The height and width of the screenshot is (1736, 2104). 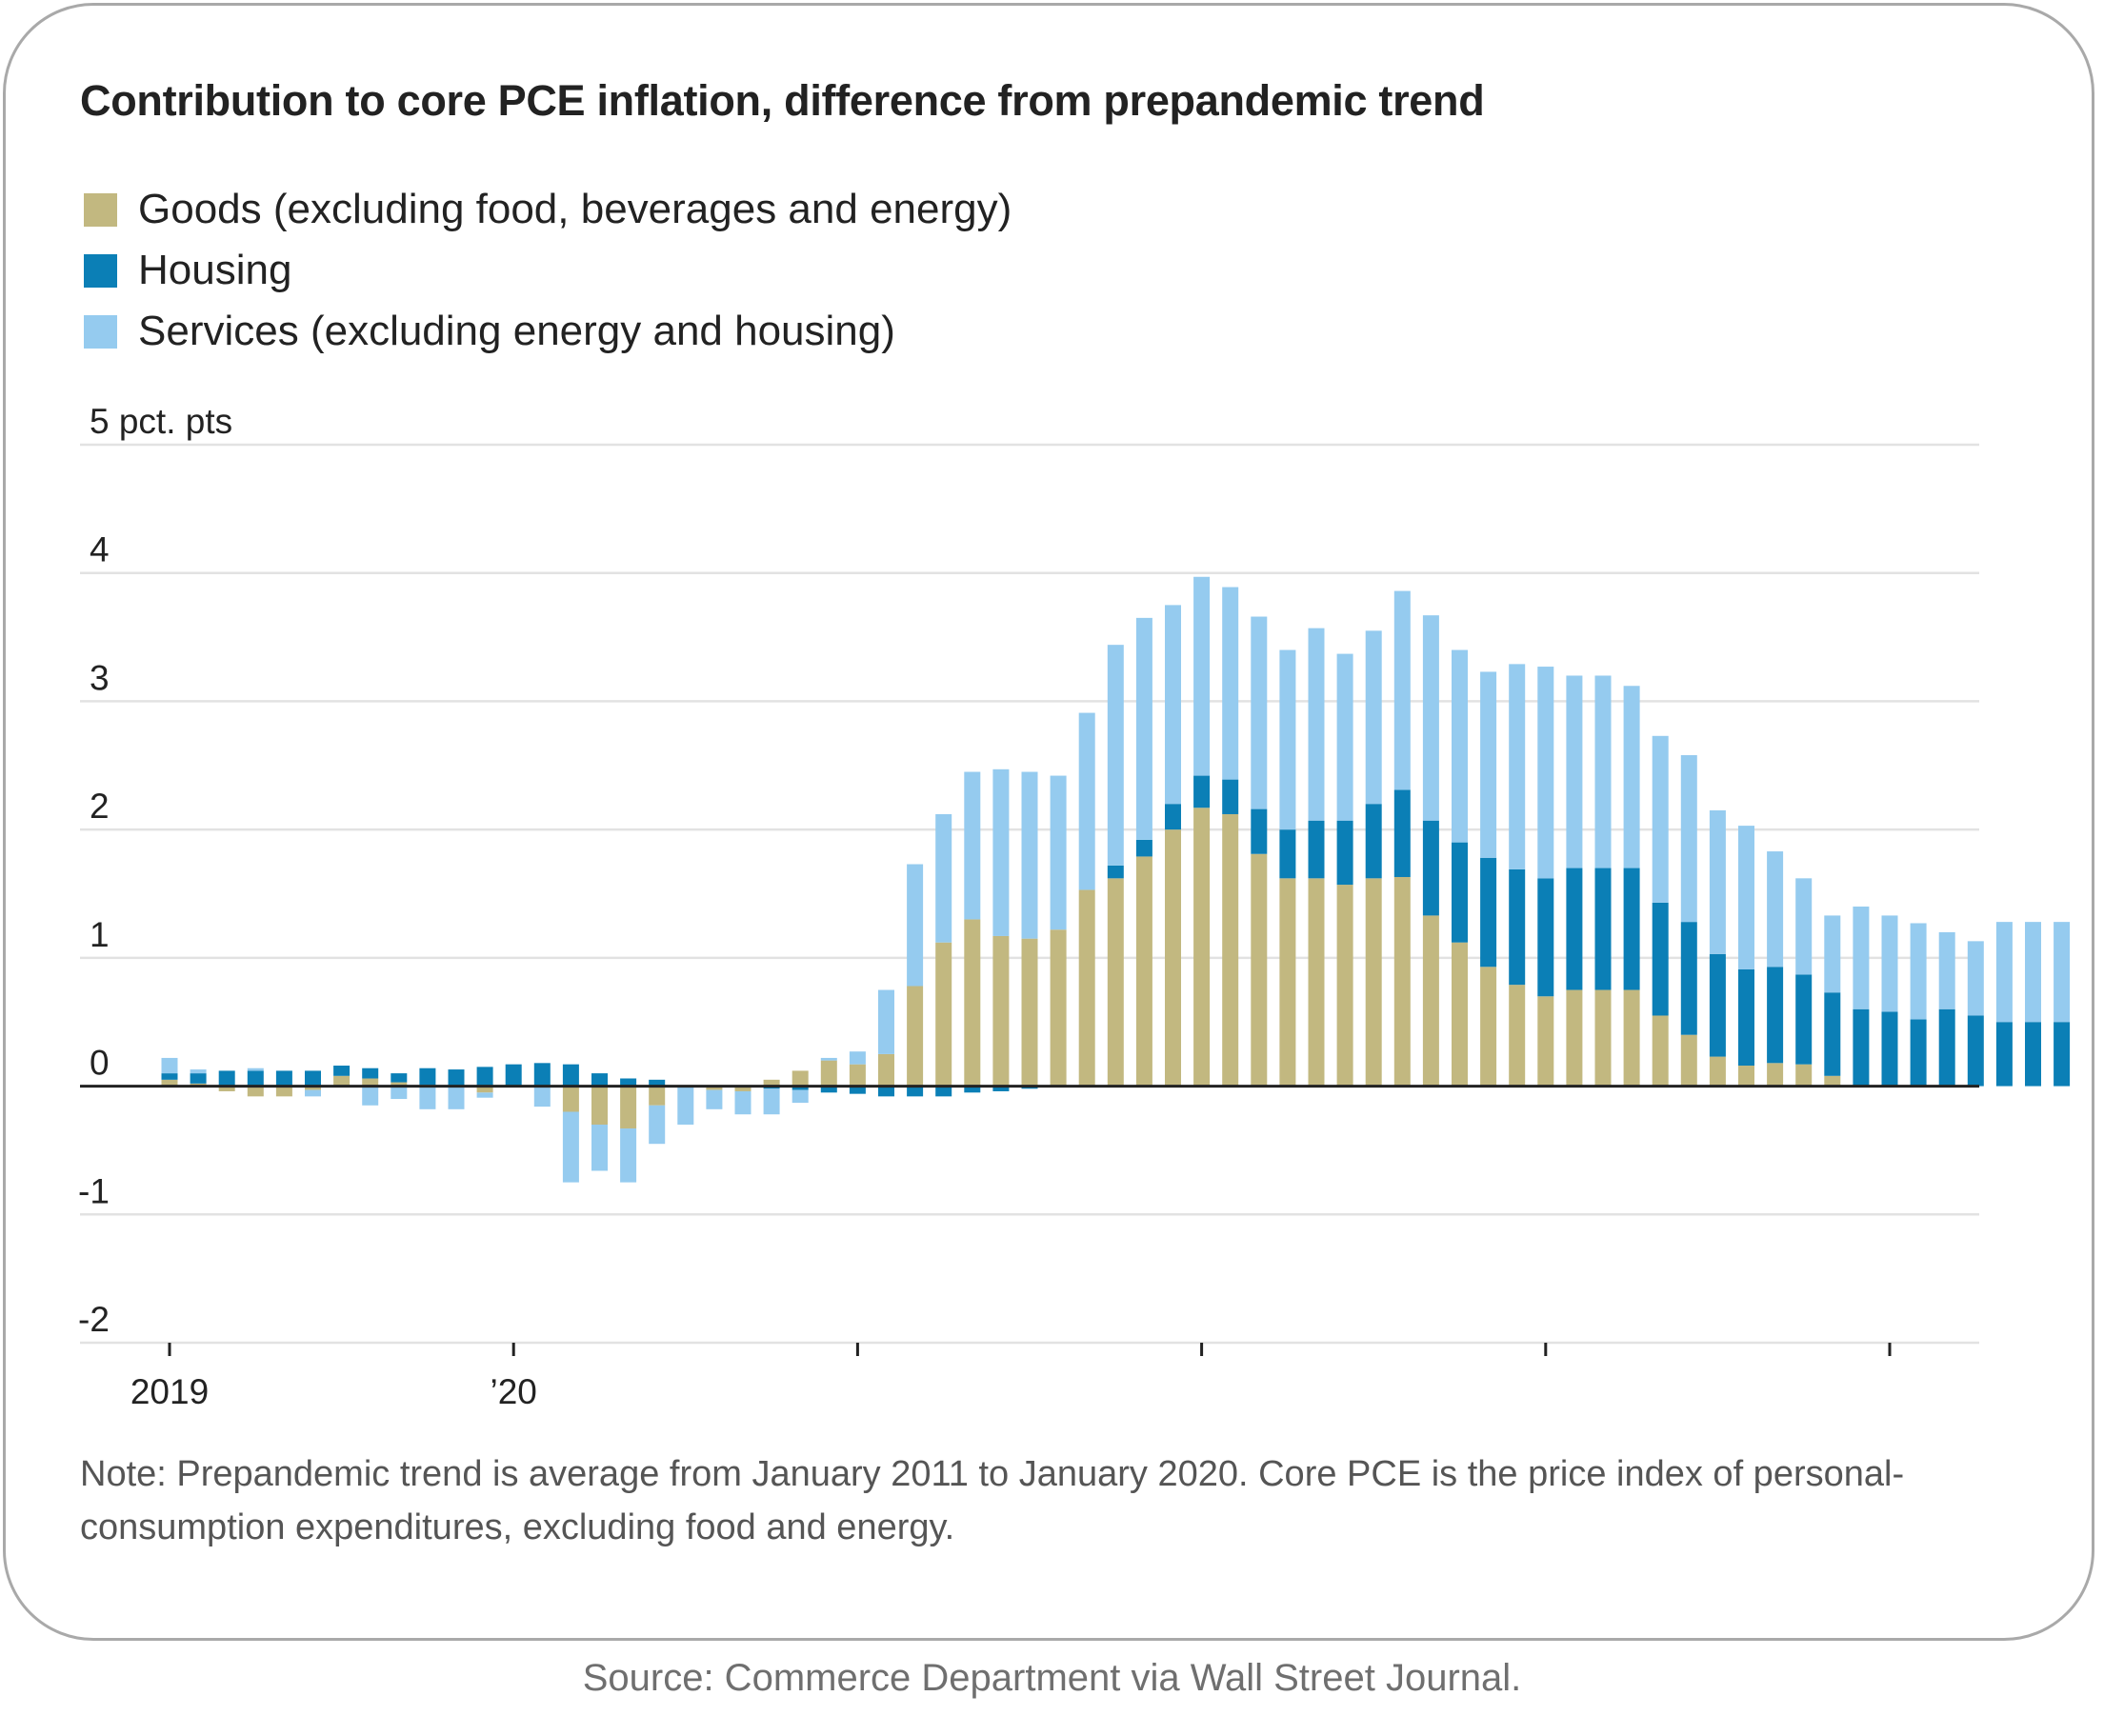 I want to click on y-tick-label: 3, so click(x=100, y=677).